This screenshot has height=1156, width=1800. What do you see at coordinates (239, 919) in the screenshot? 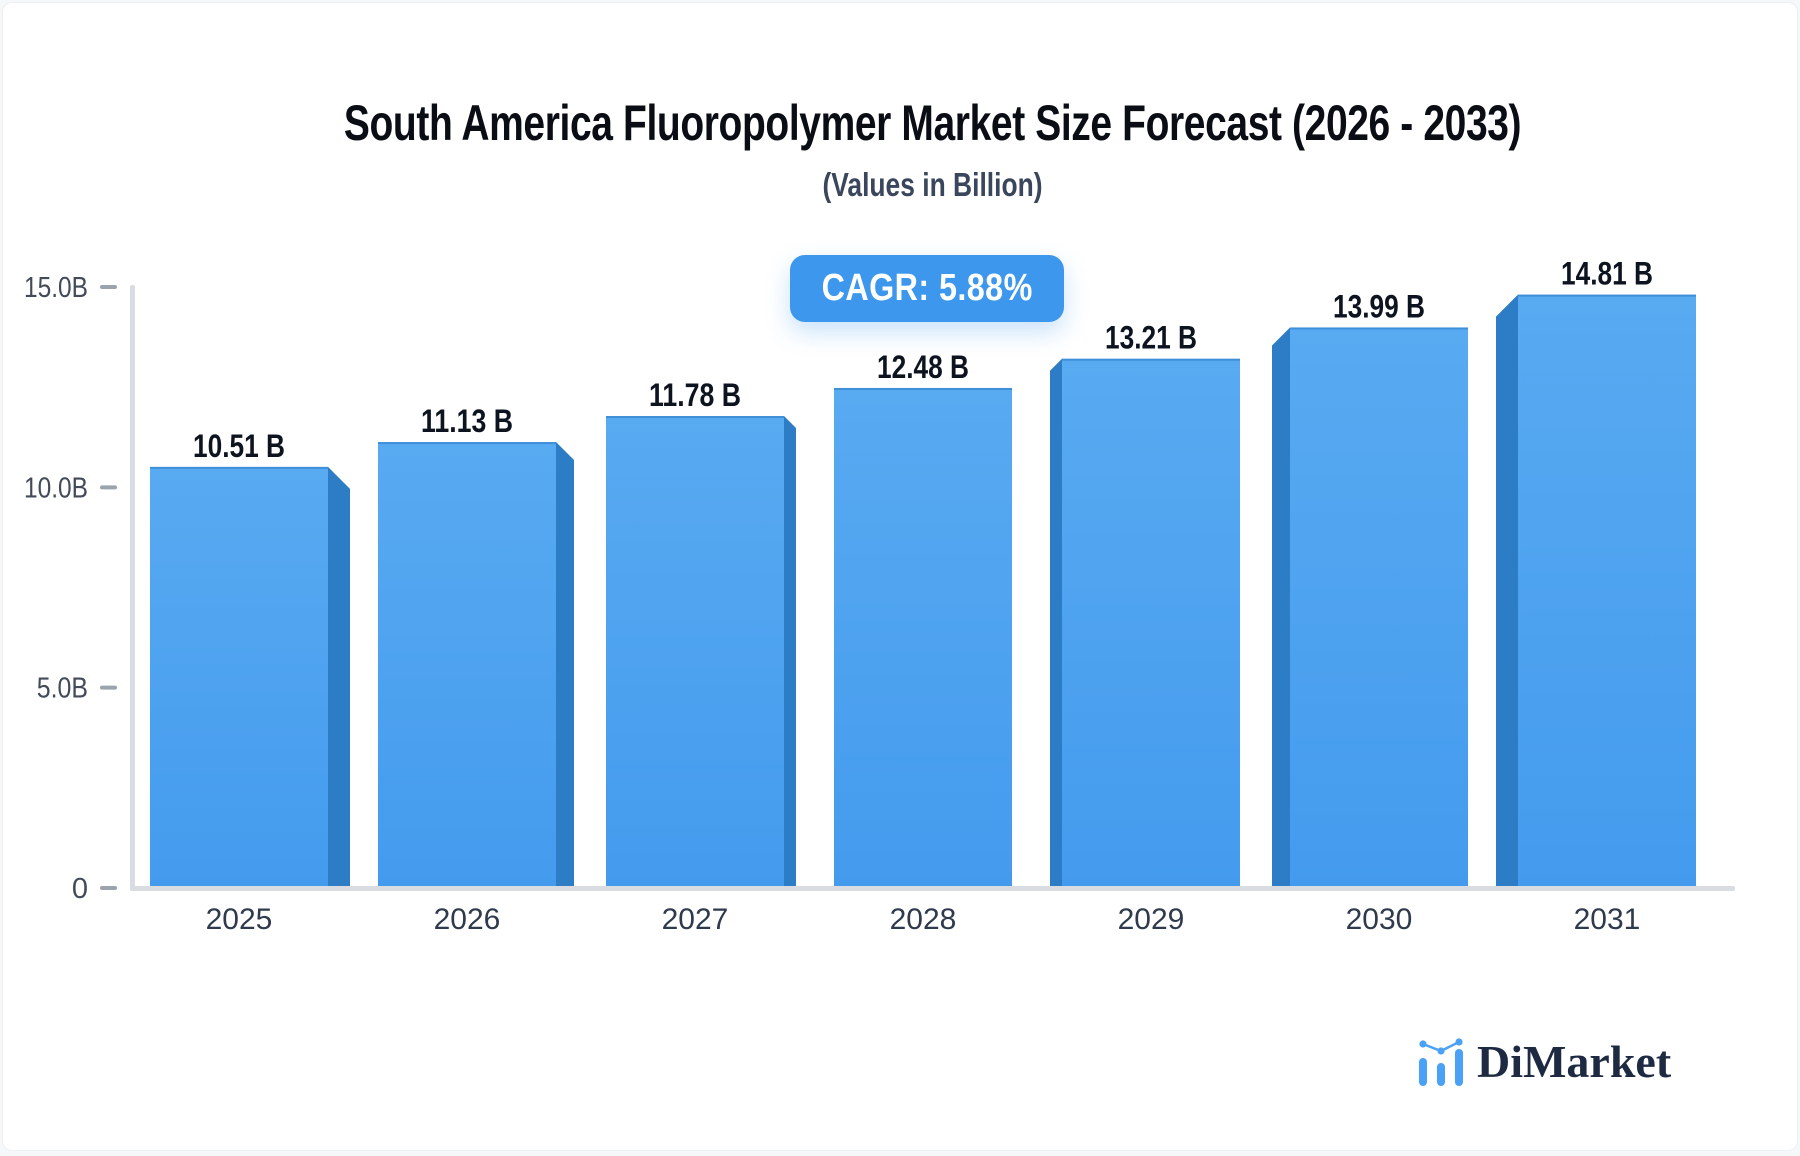
I see `x-axis-label: 2025` at bounding box center [239, 919].